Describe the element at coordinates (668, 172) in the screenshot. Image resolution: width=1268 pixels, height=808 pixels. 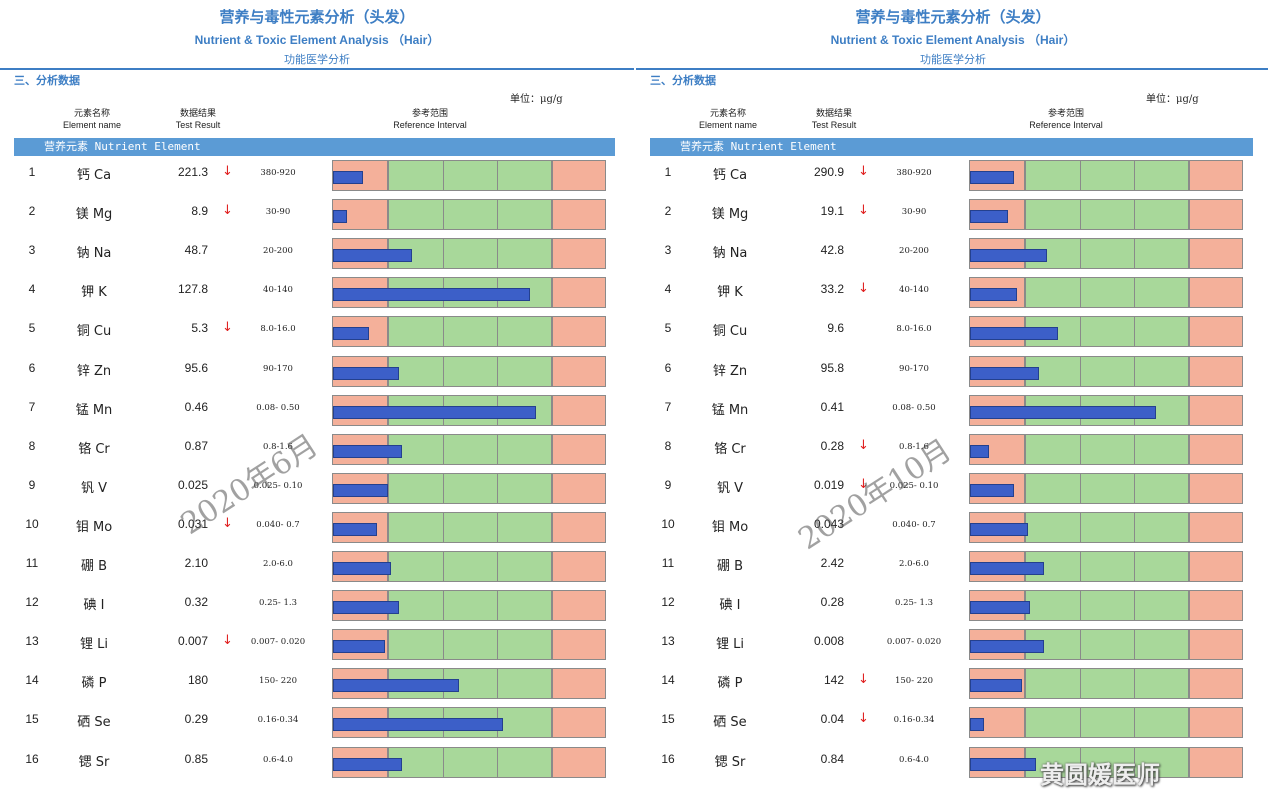
I see `row-number: 1` at that location.